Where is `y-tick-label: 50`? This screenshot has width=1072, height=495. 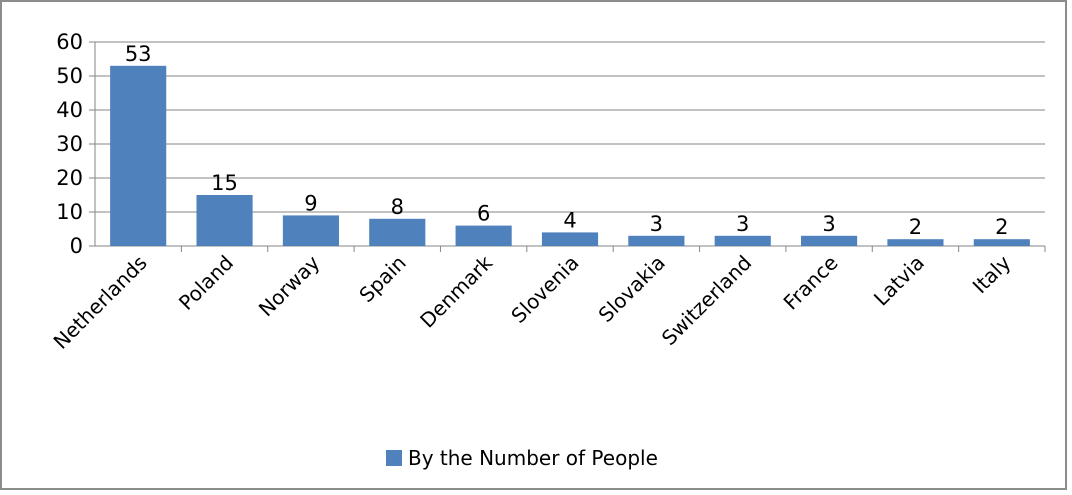 y-tick-label: 50 is located at coordinates (69, 76).